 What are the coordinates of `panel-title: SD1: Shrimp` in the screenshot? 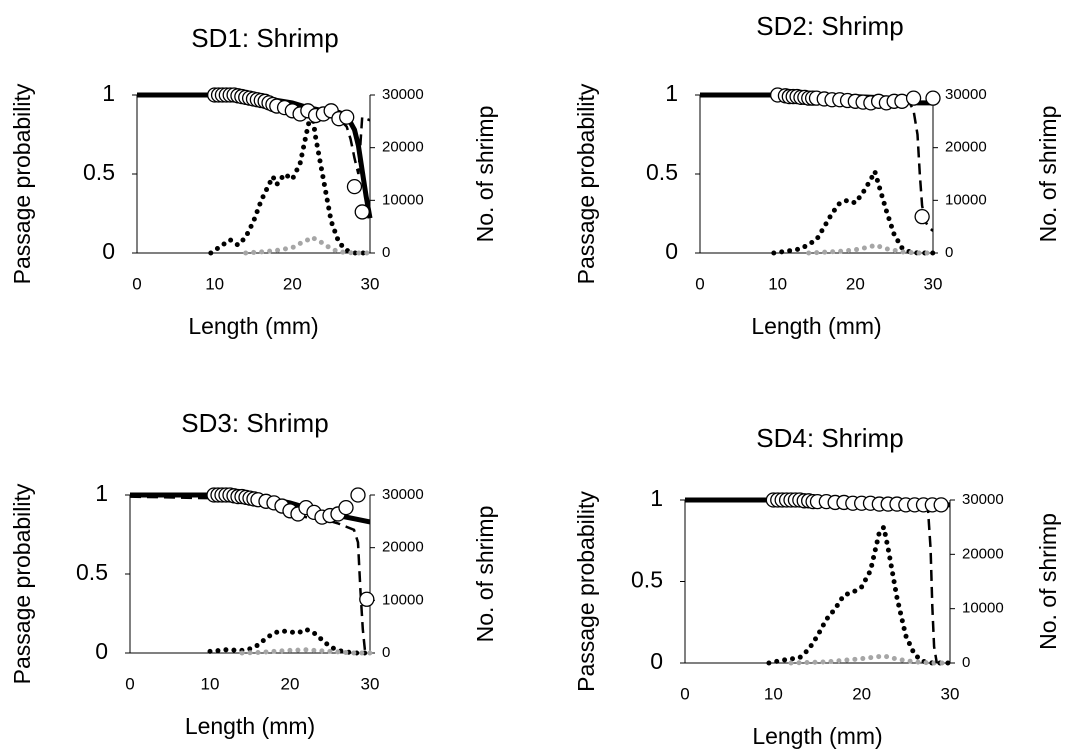 It's located at (264, 38).